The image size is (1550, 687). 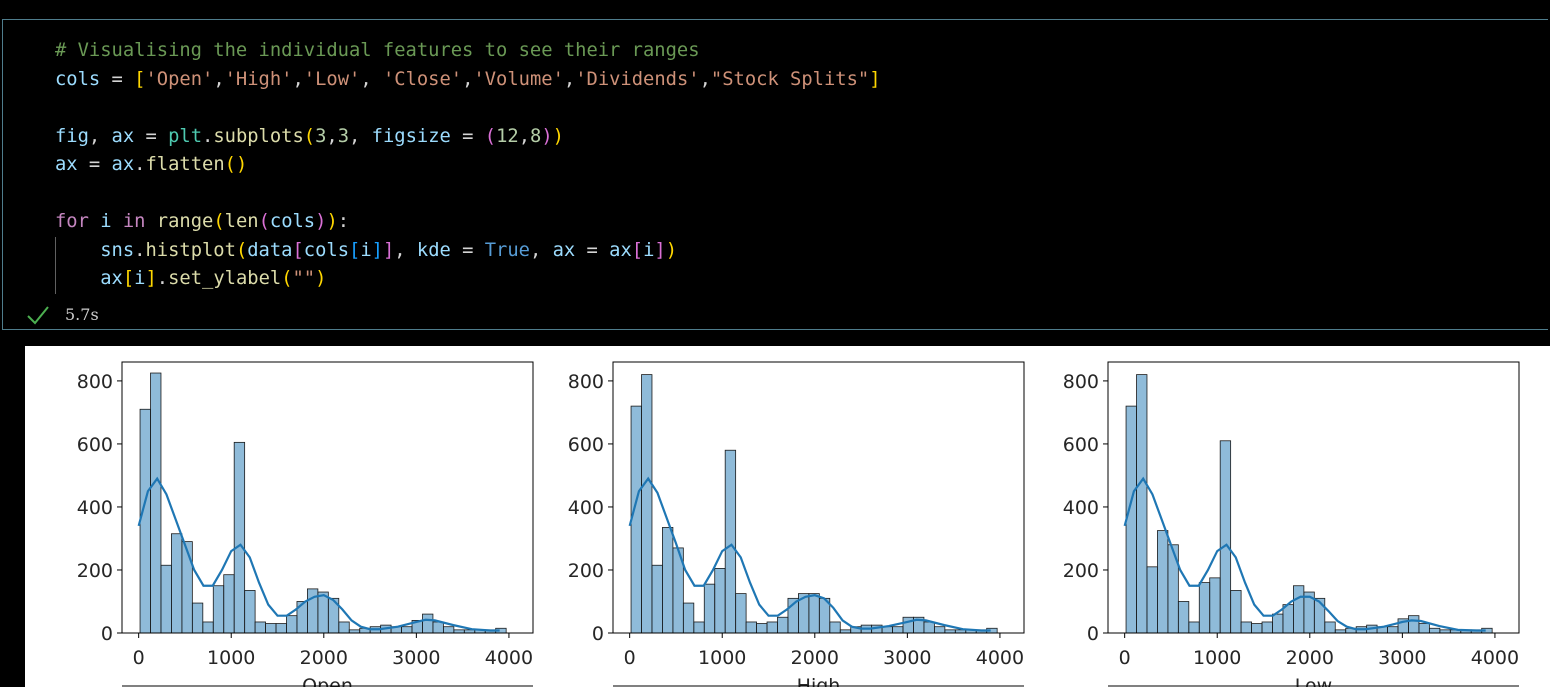 I want to click on code-token: set_ylabel, so click(x=225, y=278).